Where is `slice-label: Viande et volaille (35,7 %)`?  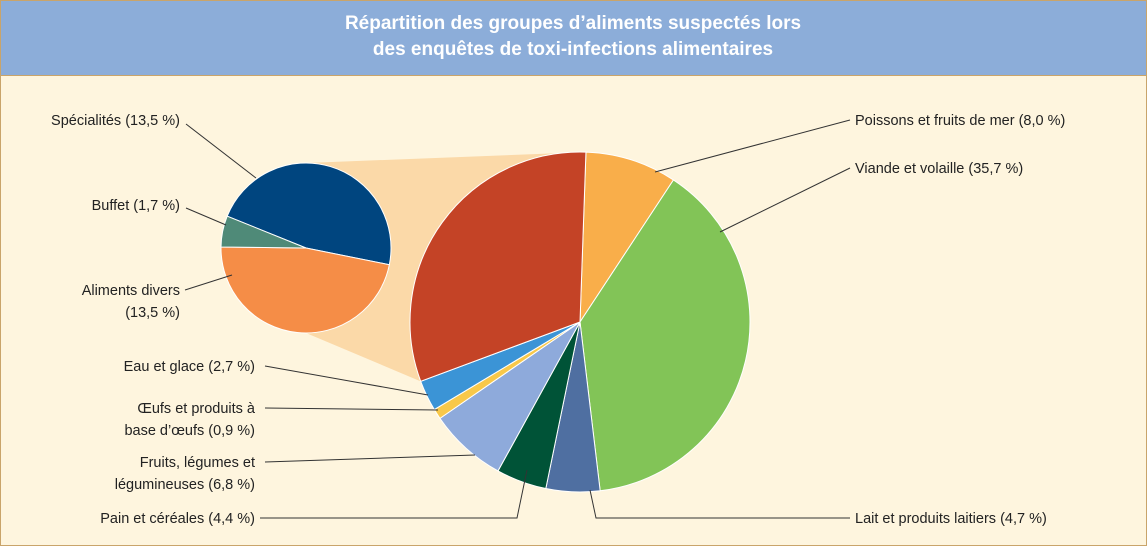 slice-label: Viande et volaille (35,7 %) is located at coordinates (939, 169).